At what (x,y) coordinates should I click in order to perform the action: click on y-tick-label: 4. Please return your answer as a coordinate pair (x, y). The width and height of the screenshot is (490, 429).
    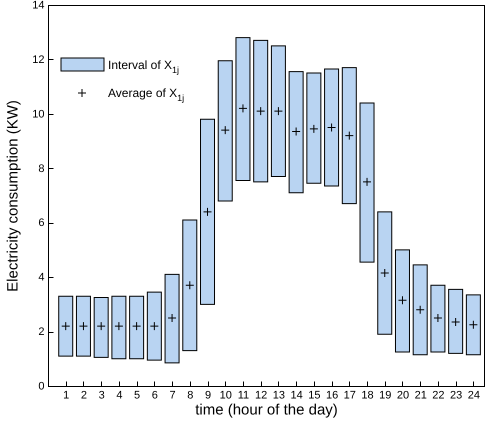
    Looking at the image, I should click on (41, 278).